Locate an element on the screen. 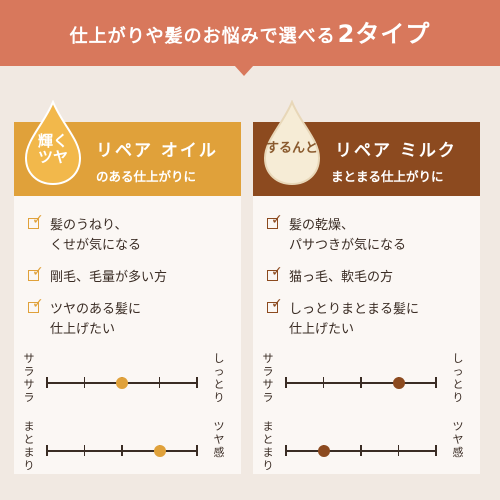 The width and height of the screenshot is (500, 500). milk-card-header: するんと リペア ミルク まとまる仕上がりに is located at coordinates (366, 148).